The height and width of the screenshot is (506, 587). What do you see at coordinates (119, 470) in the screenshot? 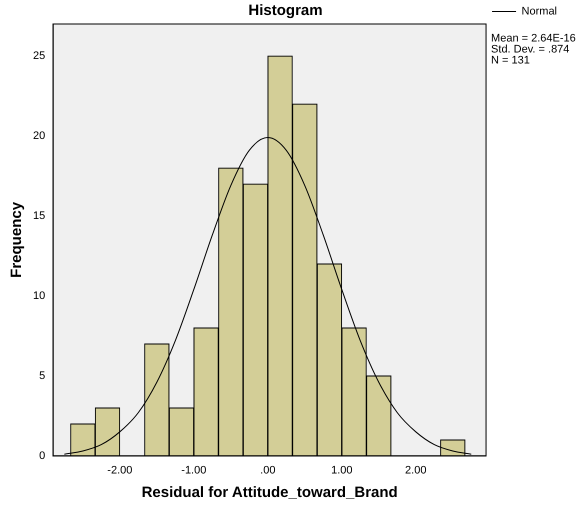
I see `x-tick-label: -2.00` at bounding box center [119, 470].